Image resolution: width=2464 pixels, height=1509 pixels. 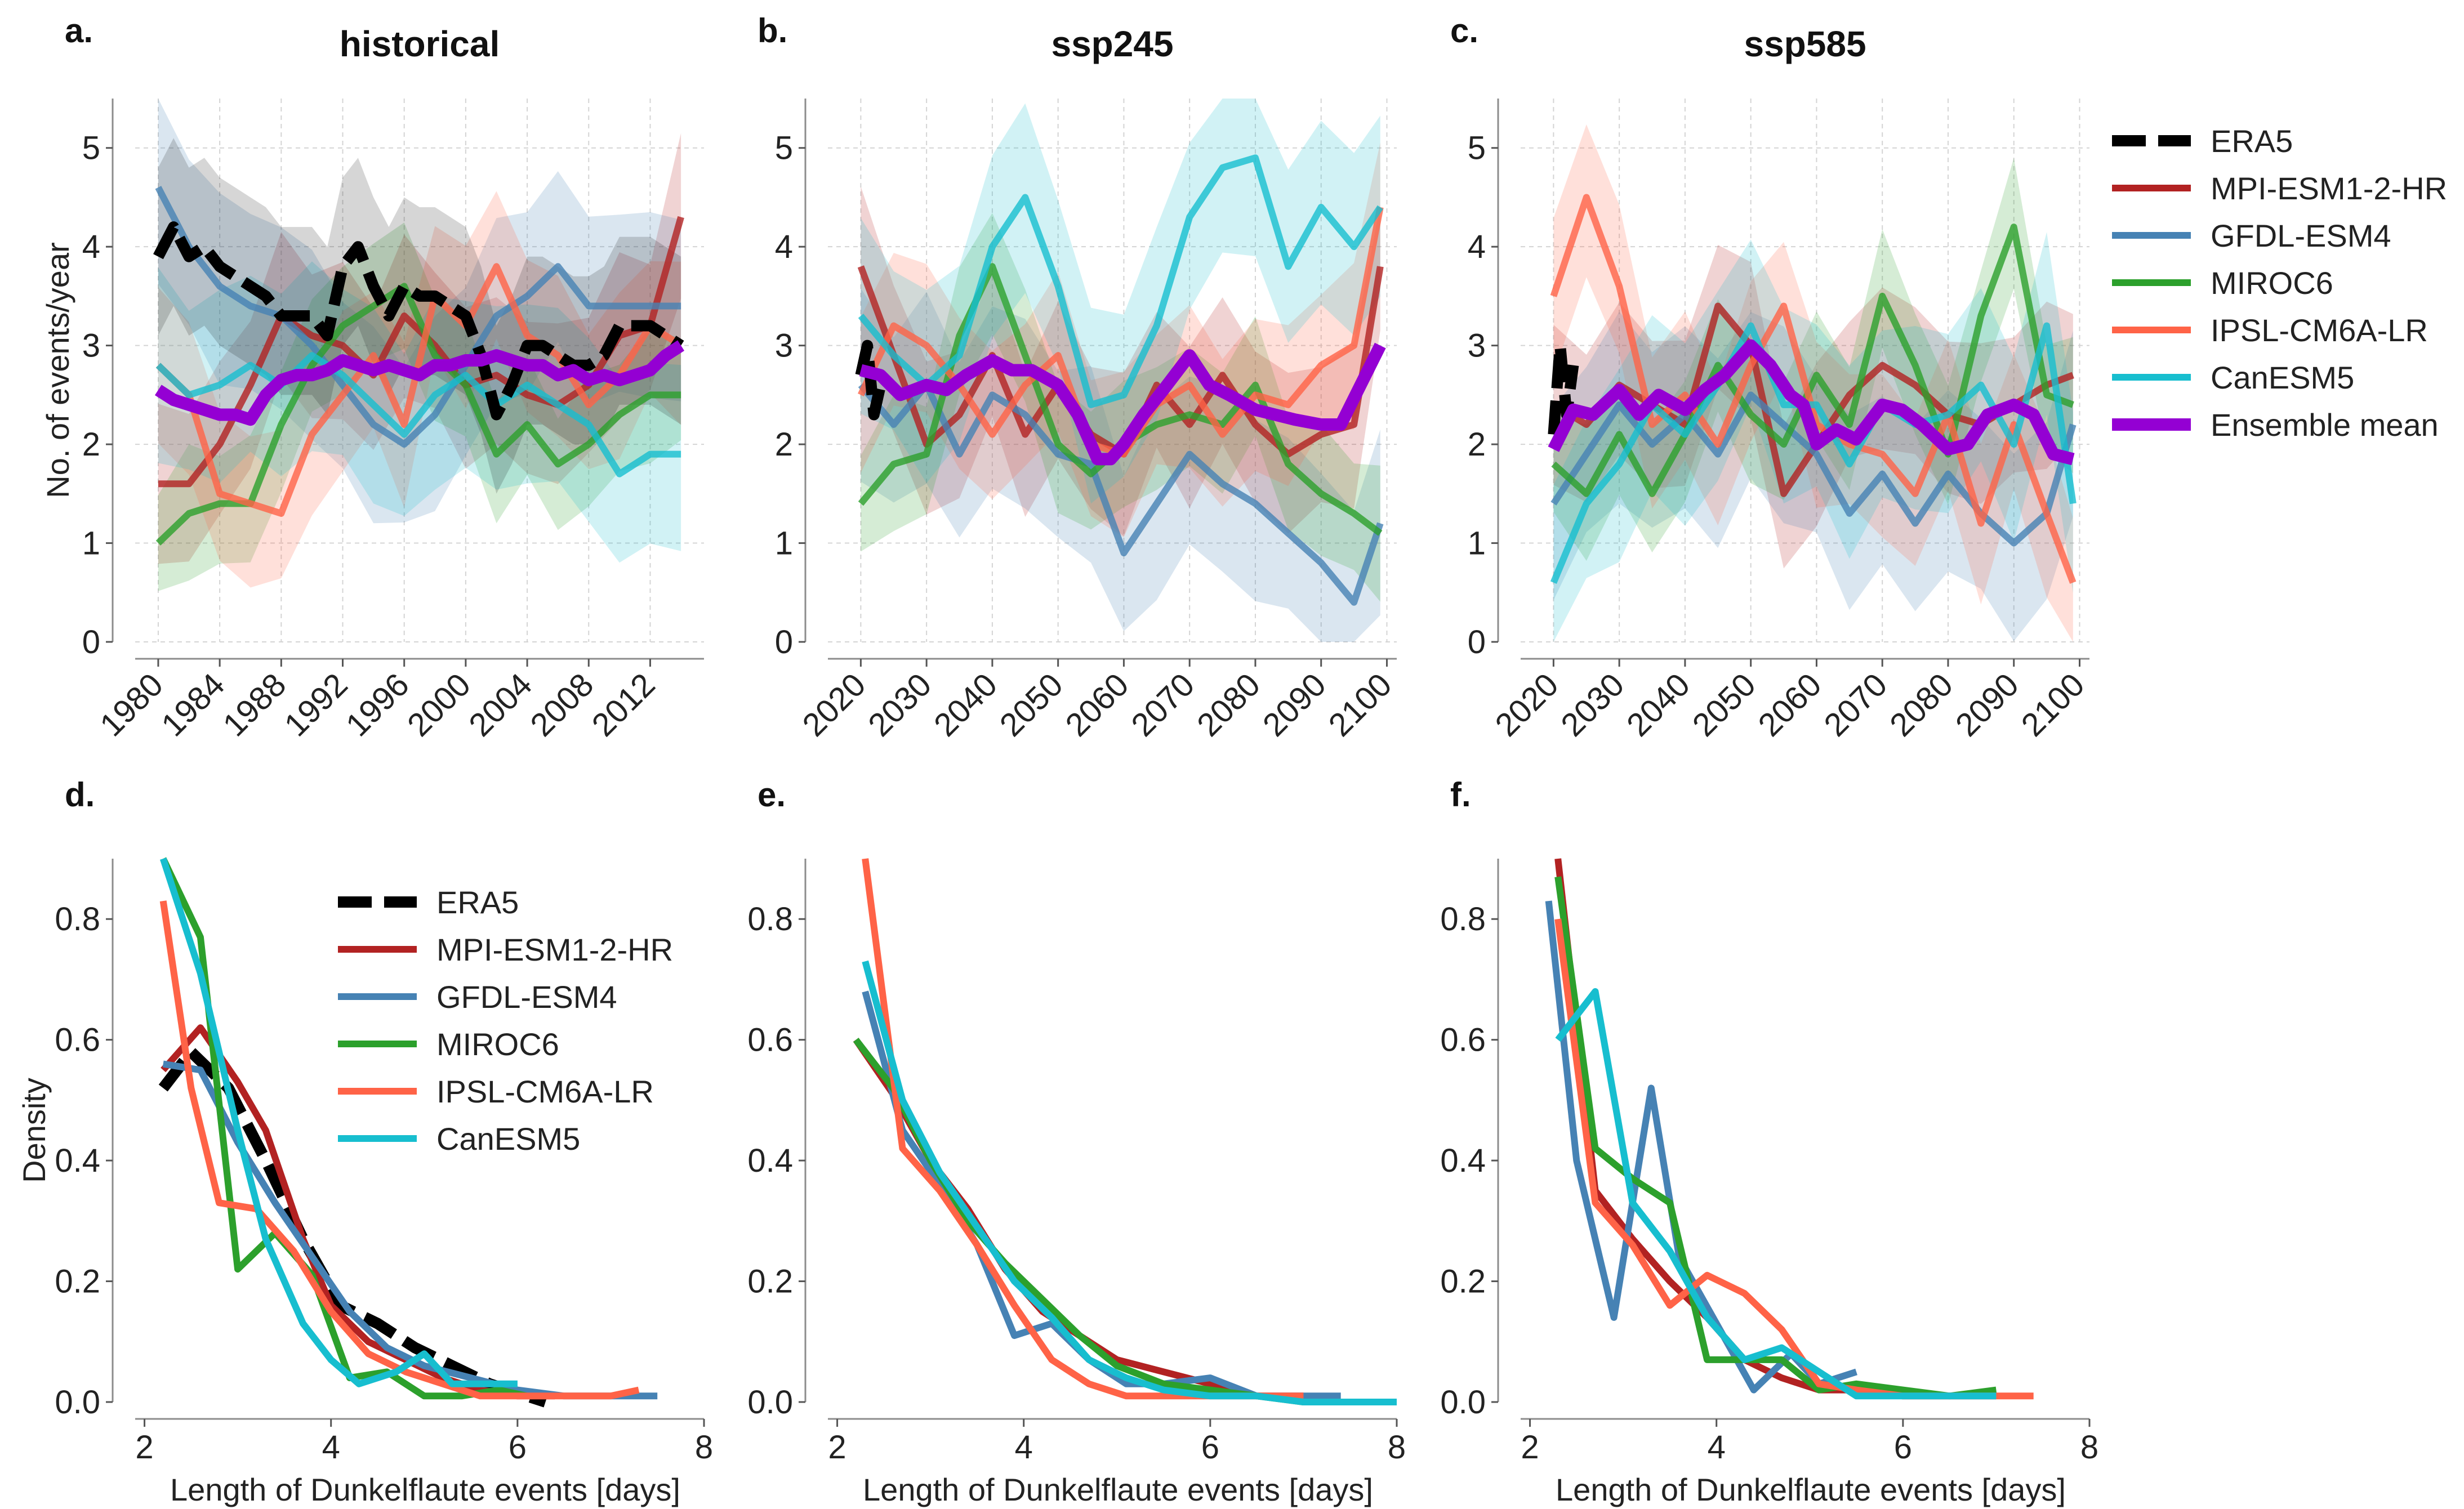 What do you see at coordinates (2282, 377) in the screenshot?
I see `legend-label: CanESM5` at bounding box center [2282, 377].